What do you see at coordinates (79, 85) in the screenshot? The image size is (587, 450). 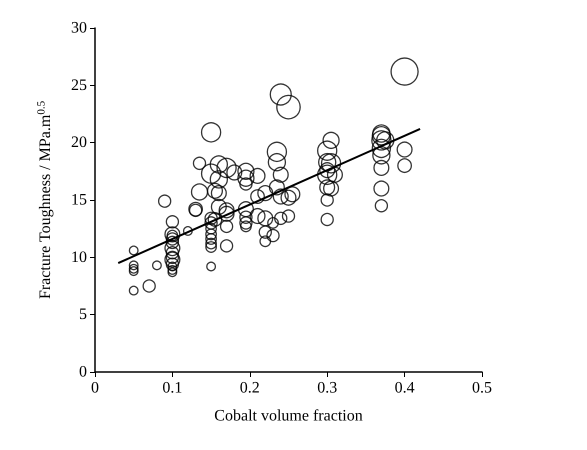 I see `y-tick-label: 25` at bounding box center [79, 85].